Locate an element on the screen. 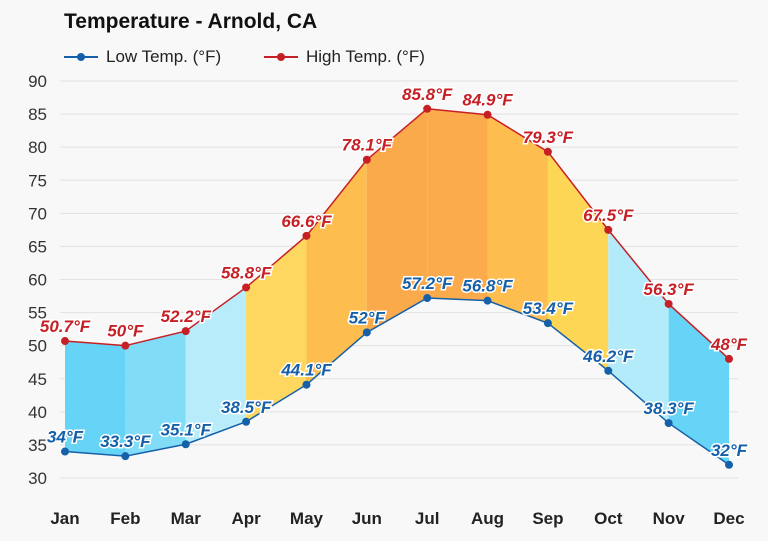 This screenshot has width=768, height=541. y-tick-label: 30 is located at coordinates (37, 478).